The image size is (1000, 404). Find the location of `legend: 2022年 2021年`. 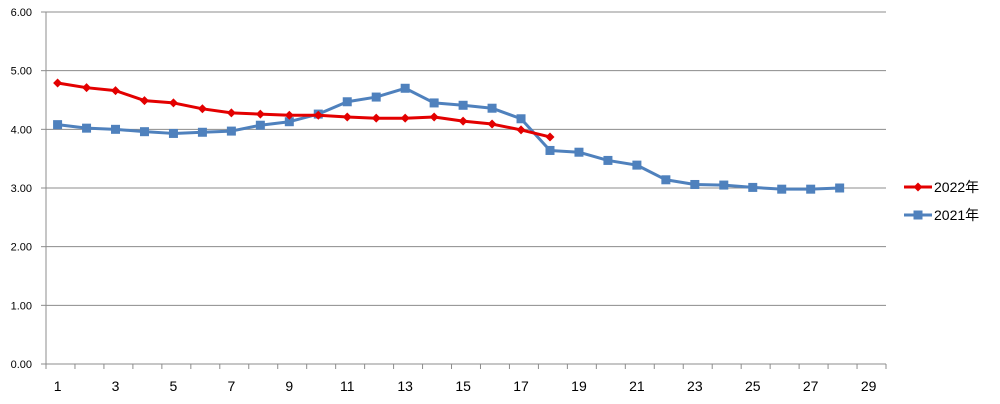

legend: 2022年 2021年 is located at coordinates (941, 201).